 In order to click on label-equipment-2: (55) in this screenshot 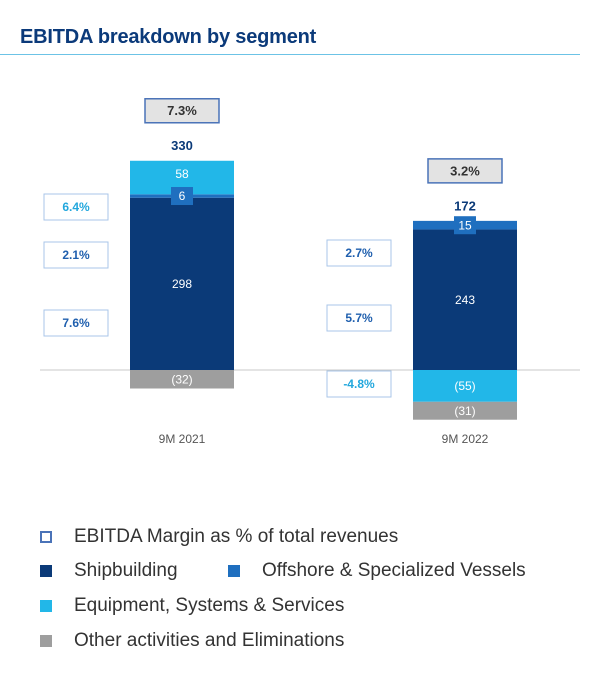, I will do `click(464, 386)`.